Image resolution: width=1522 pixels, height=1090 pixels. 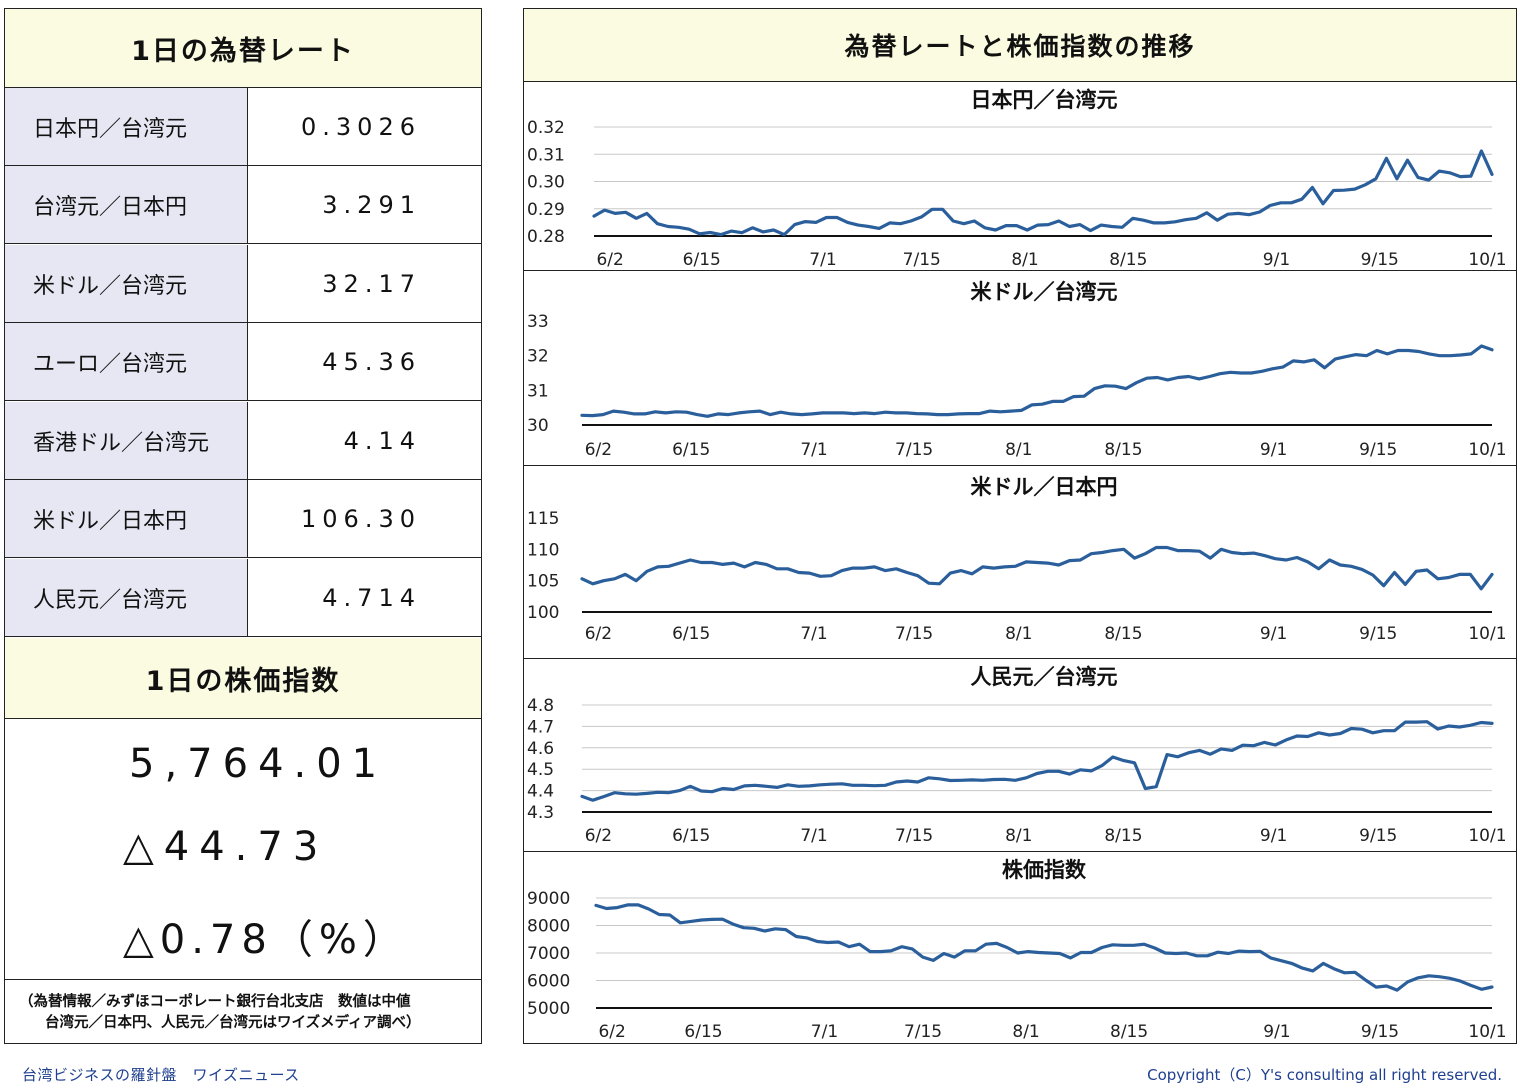 What do you see at coordinates (548, 899) in the screenshot?
I see `y-tick-label: 9000` at bounding box center [548, 899].